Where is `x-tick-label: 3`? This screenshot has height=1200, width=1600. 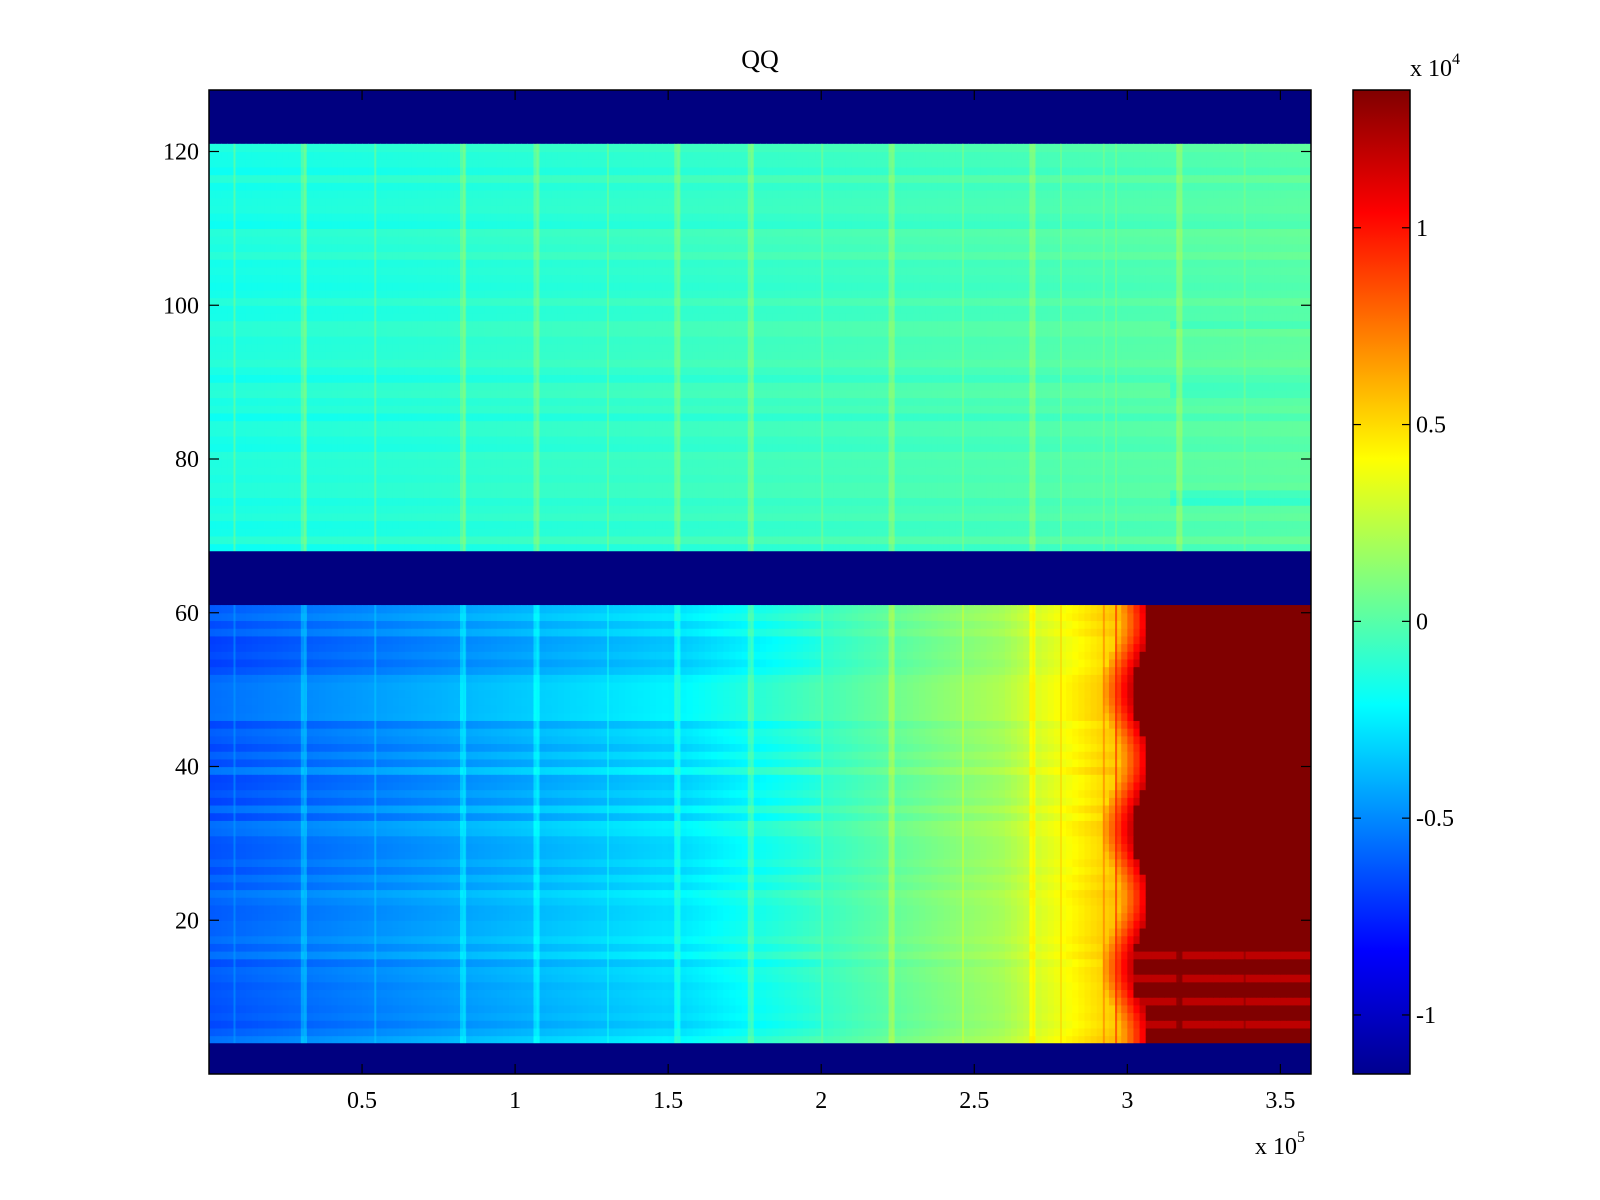
x-tick-label: 3 is located at coordinates (1127, 1101).